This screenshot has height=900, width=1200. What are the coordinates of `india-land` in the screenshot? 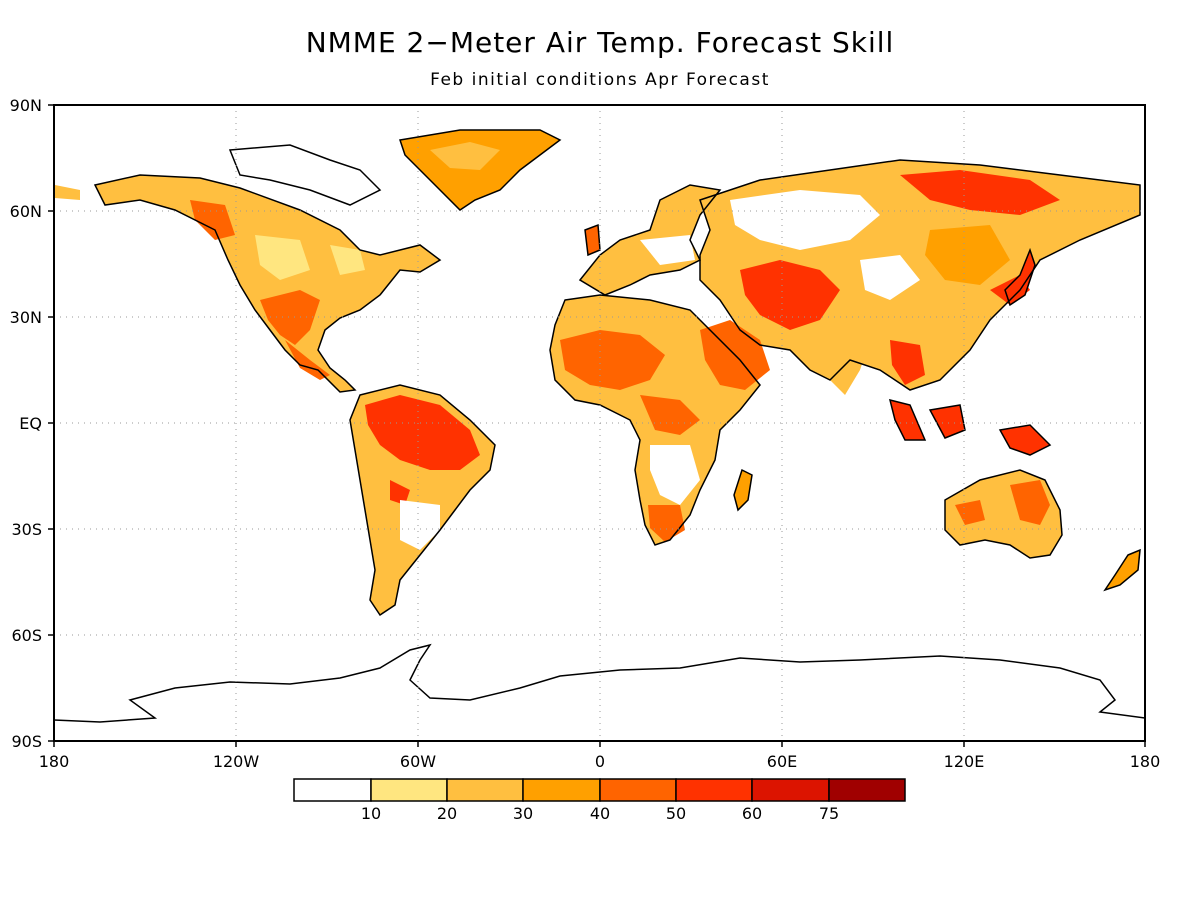 It's located at (840, 357).